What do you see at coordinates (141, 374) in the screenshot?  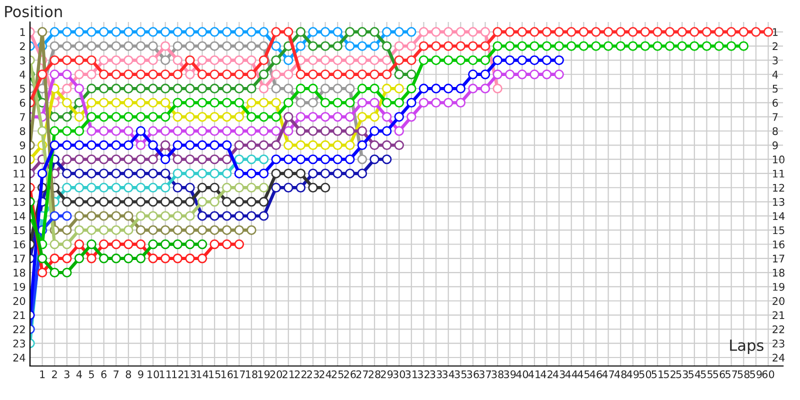 I see `x-tick-label: 9` at bounding box center [141, 374].